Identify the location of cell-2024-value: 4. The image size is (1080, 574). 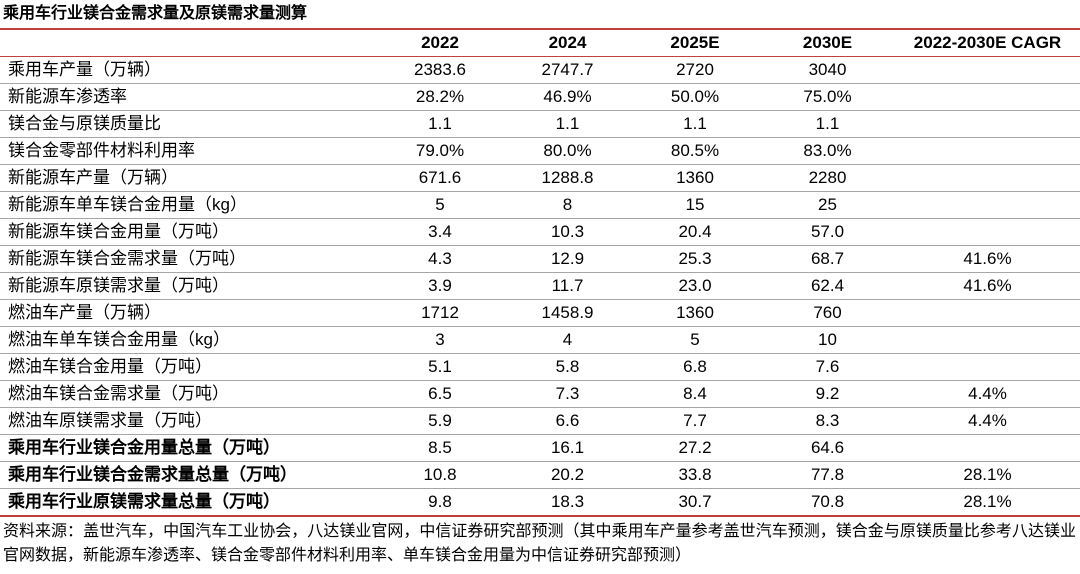
(567, 340).